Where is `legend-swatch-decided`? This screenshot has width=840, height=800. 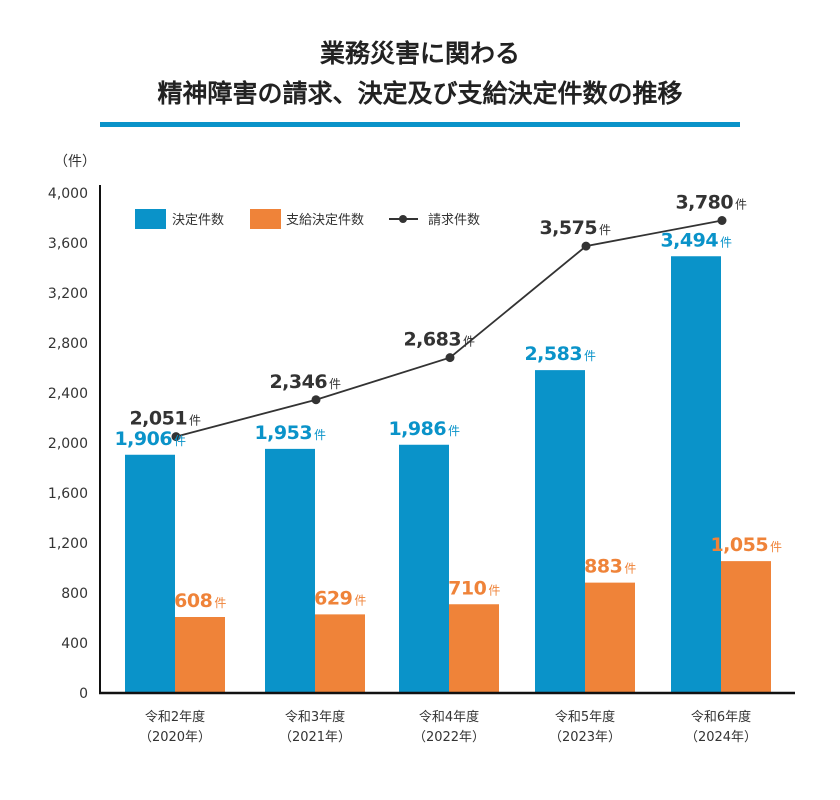
legend-swatch-decided is located at coordinates (150, 219).